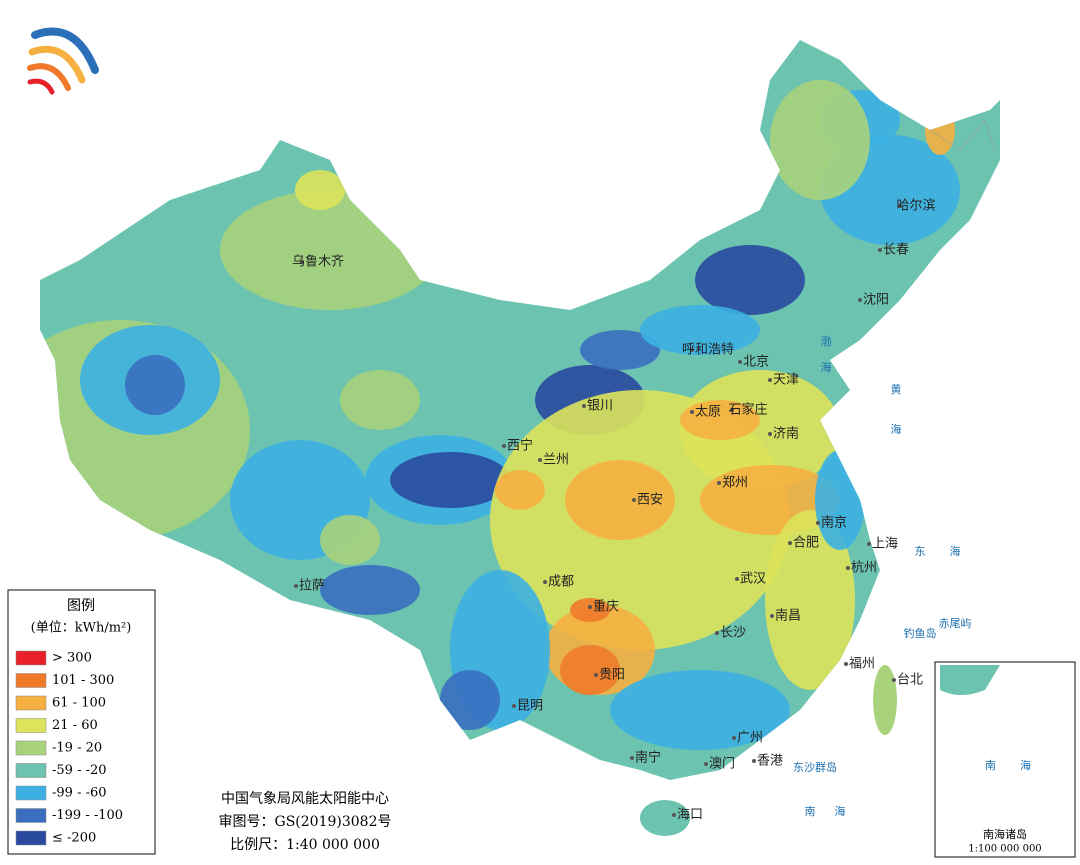 The height and width of the screenshot is (865, 1080). What do you see at coordinates (864, 568) in the screenshot?
I see `city-label: 杭州` at bounding box center [864, 568].